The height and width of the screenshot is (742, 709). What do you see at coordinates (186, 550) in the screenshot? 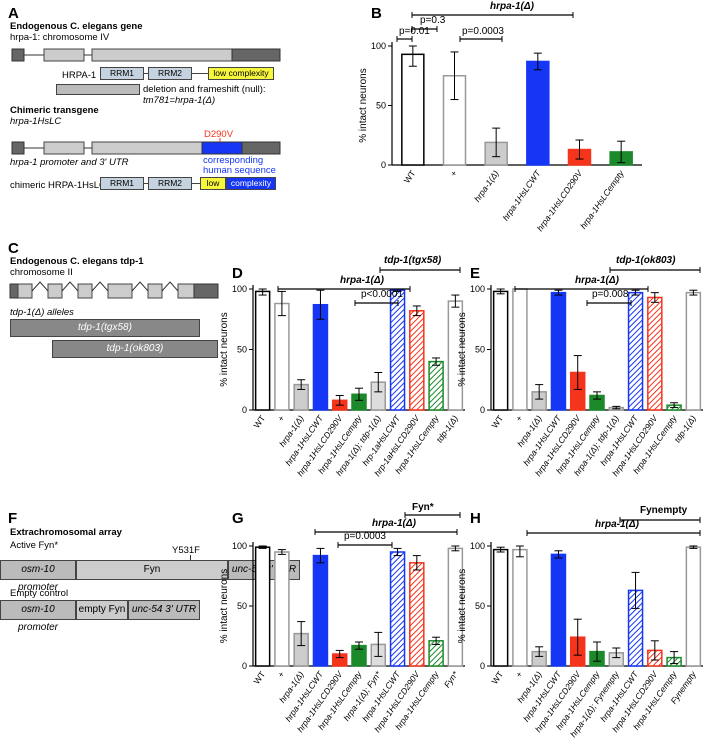
I see `y531f-label: Y531F` at bounding box center [186, 550].